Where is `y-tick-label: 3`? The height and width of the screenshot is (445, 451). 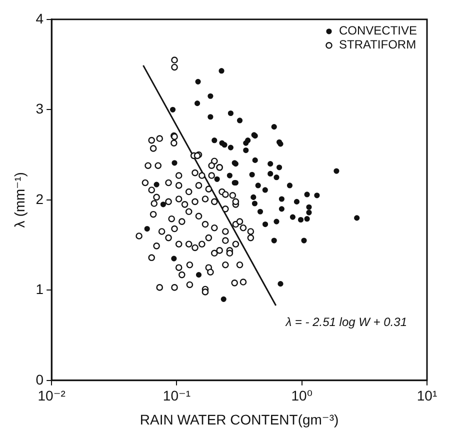
y-tick-label: 3 is located at coordinates (40, 108).